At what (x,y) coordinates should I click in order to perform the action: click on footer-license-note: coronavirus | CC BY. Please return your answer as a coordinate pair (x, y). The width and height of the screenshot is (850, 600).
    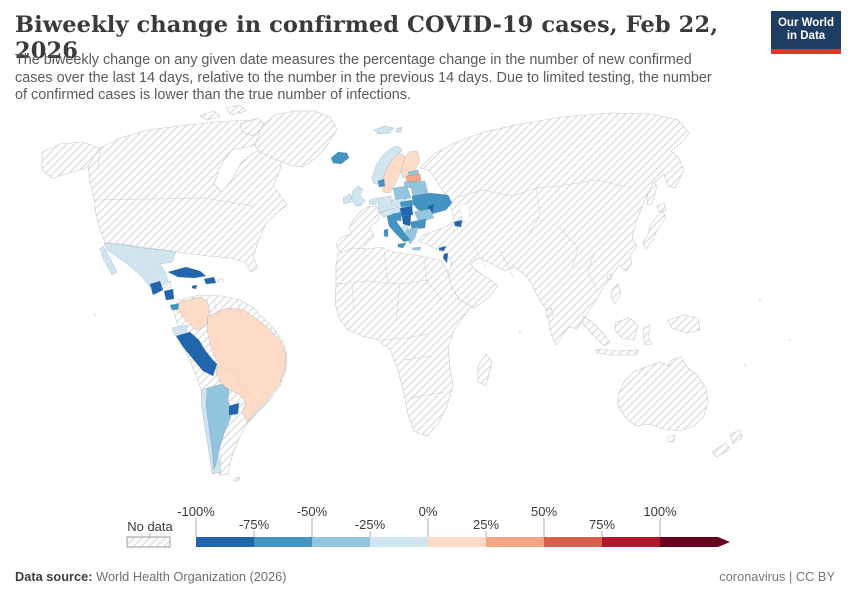
    Looking at the image, I should click on (777, 576).